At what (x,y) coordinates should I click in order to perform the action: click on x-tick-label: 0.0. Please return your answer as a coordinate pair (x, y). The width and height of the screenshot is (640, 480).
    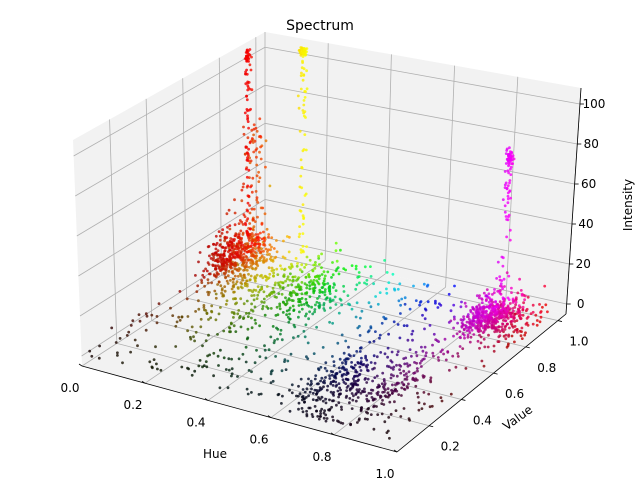
    Looking at the image, I should click on (69, 388).